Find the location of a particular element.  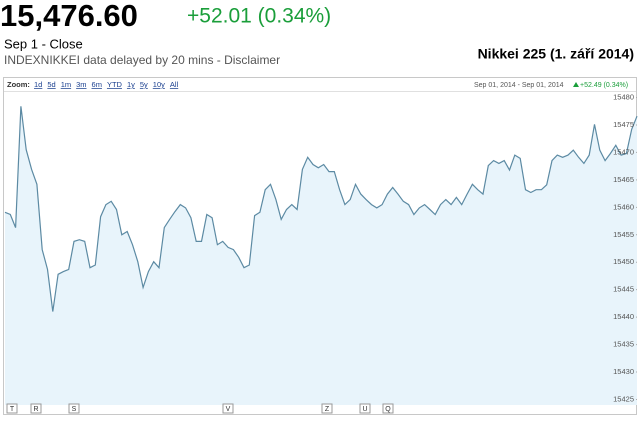

y-tick-label: 15460 is located at coordinates (623, 206).